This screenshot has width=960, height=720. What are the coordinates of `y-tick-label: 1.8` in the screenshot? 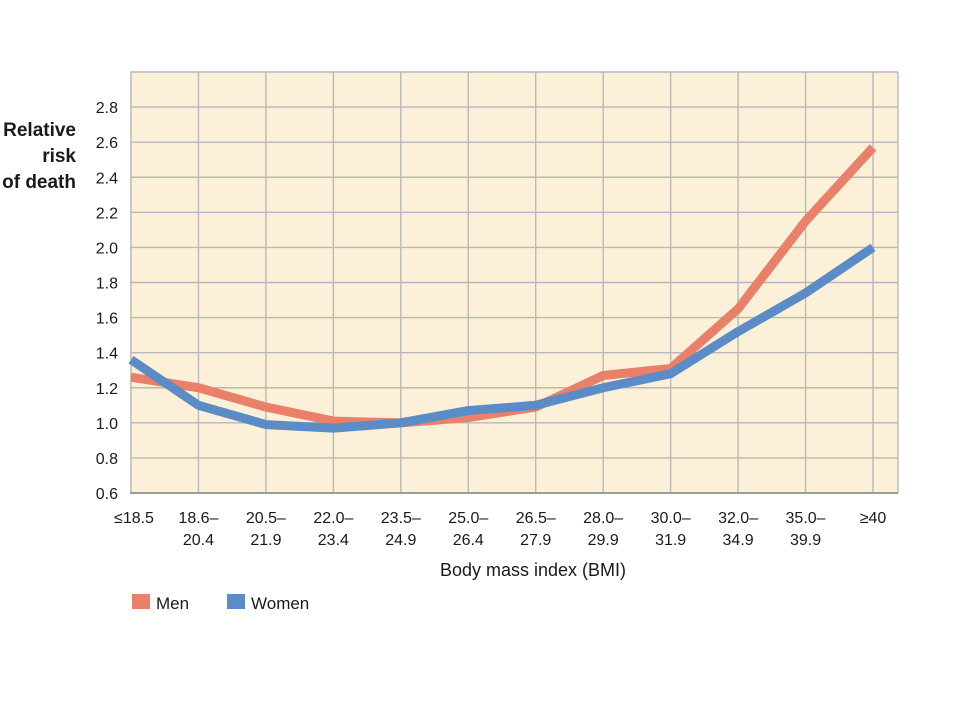 It's located at (107, 284).